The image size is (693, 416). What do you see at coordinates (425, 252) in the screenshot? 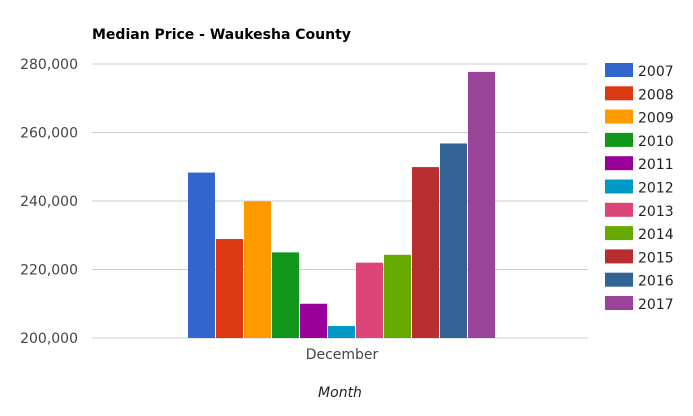
I see `bar-2015` at bounding box center [425, 252].